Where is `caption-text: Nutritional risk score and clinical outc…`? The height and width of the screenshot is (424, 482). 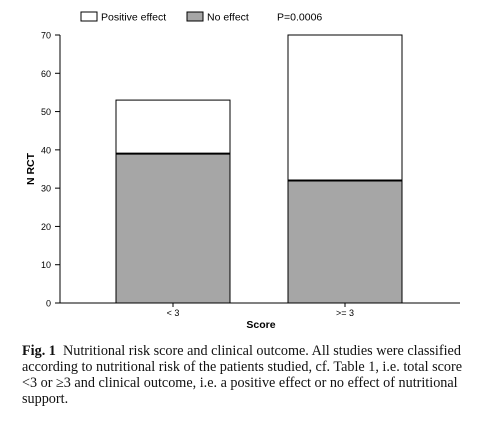
caption-text: Nutritional risk score and clinical outc… is located at coordinates (242, 375).